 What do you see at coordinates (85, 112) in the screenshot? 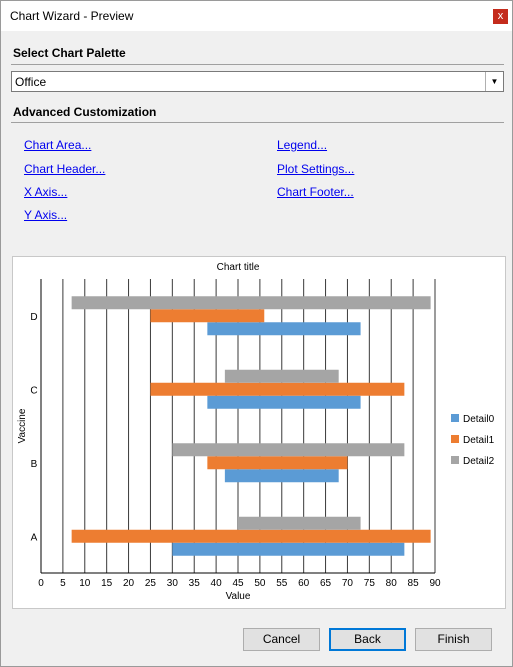
I see `customization-heading: Advanced Customization` at bounding box center [85, 112].